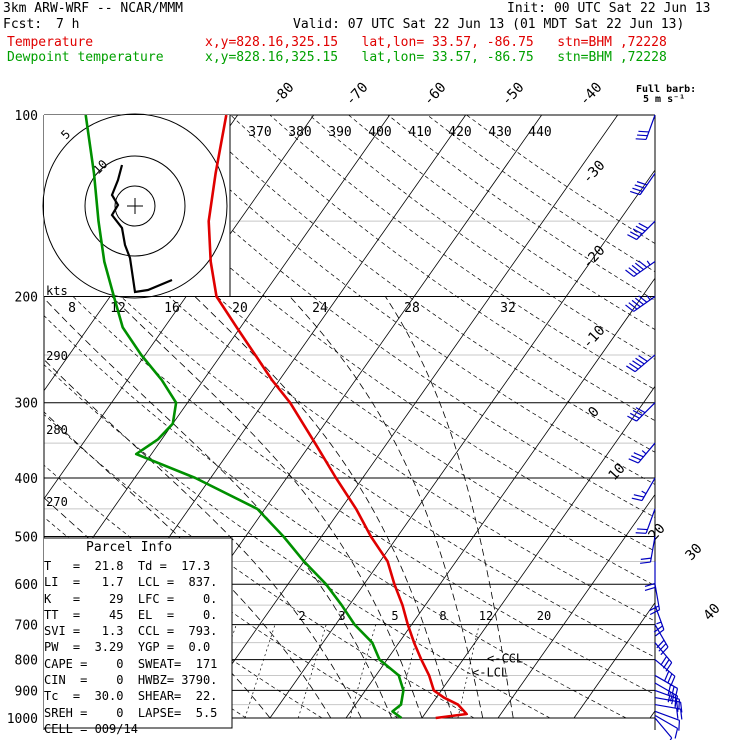 This screenshot has width=740, height=740. I want to click on theta-label: 440, so click(539, 132).